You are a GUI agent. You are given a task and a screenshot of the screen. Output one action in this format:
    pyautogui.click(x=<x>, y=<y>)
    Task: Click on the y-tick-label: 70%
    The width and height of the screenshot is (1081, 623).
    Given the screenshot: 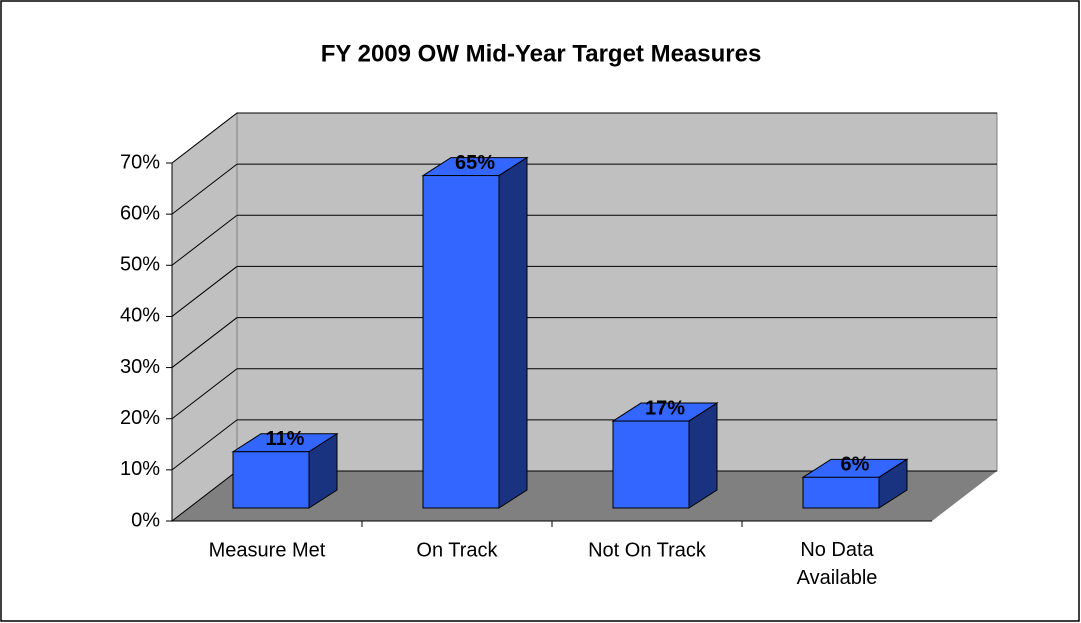 What is the action you would take?
    pyautogui.click(x=140, y=162)
    